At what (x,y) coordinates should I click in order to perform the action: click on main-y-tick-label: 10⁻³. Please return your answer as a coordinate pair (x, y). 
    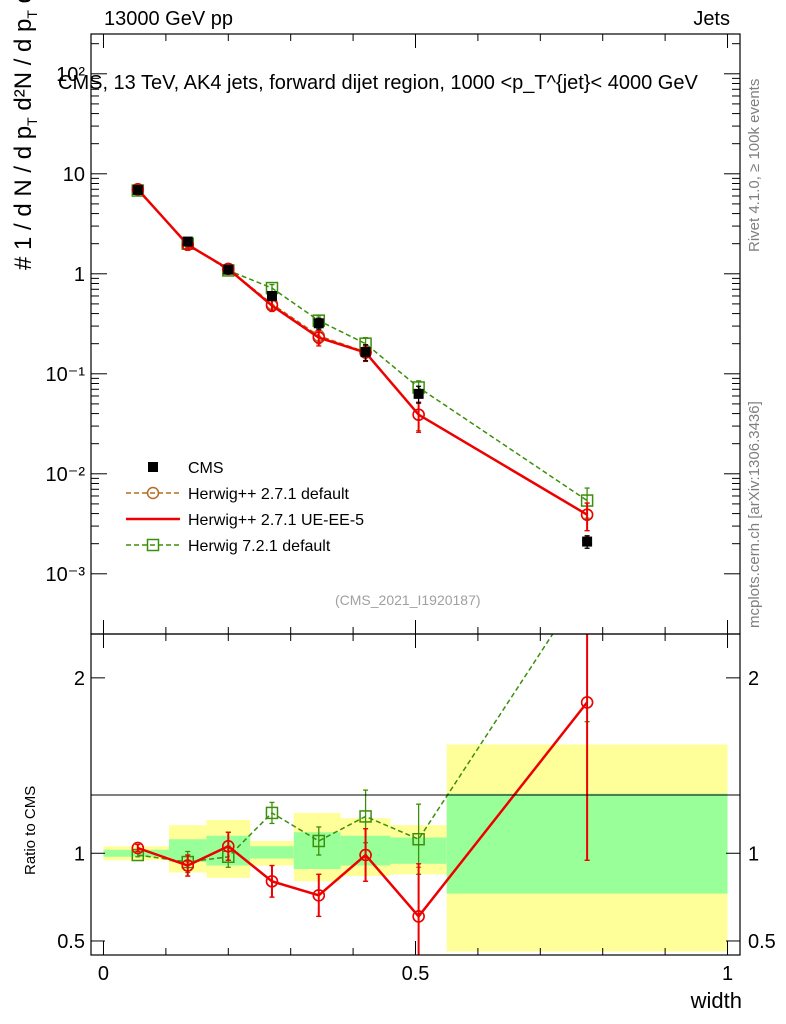
    Looking at the image, I should click on (66, 575).